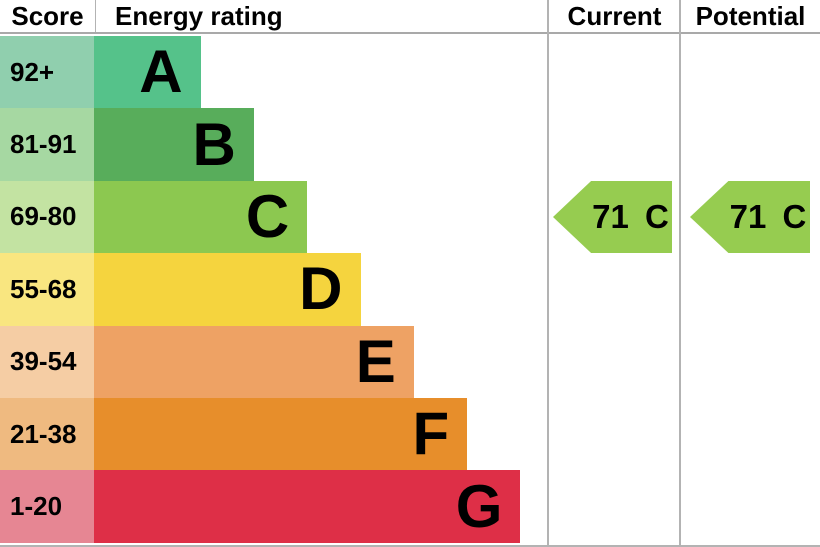 The height and width of the screenshot is (547, 820). I want to click on rating-band-row: 55-68 D, so click(274, 289).